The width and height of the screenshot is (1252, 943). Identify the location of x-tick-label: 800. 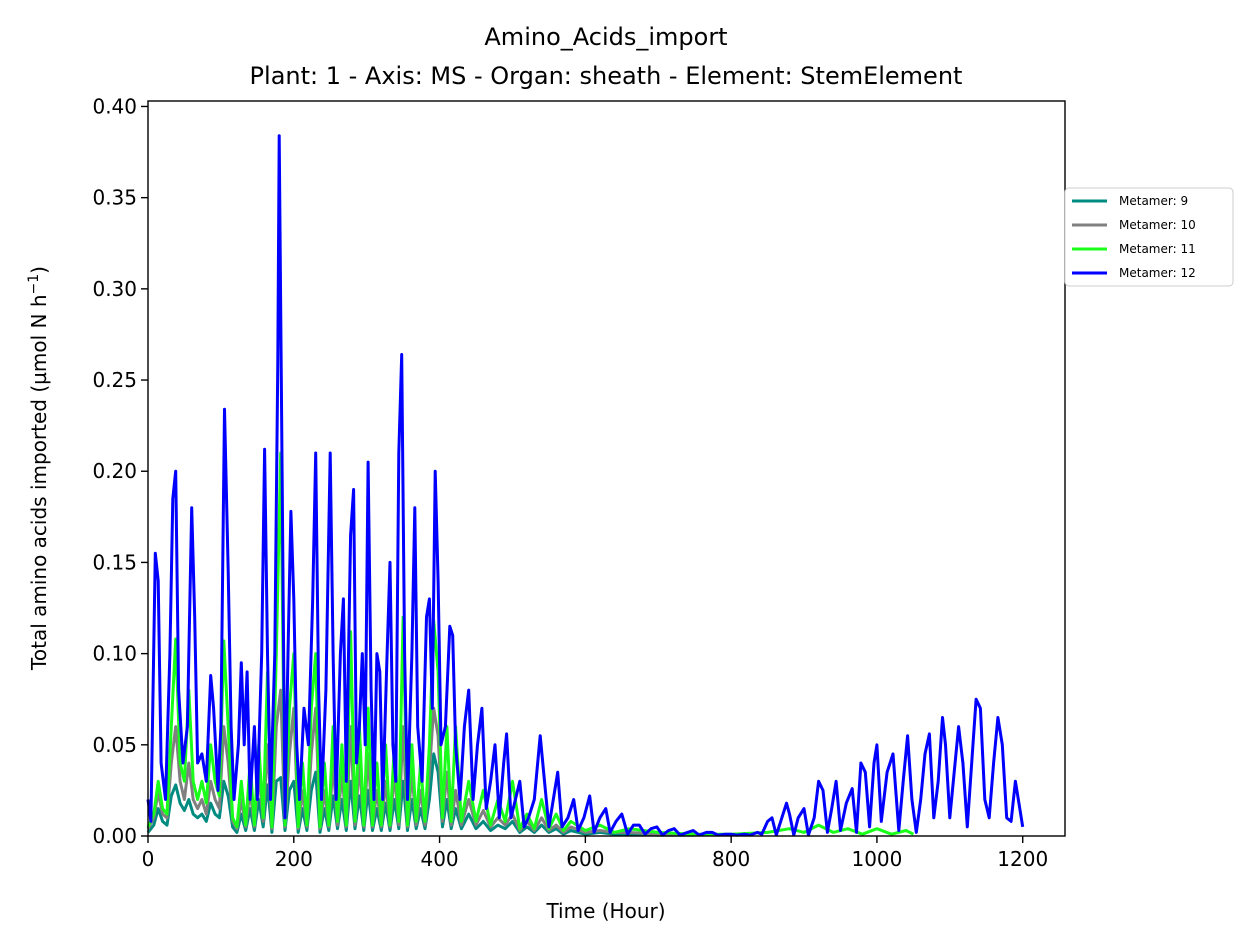
(731, 859).